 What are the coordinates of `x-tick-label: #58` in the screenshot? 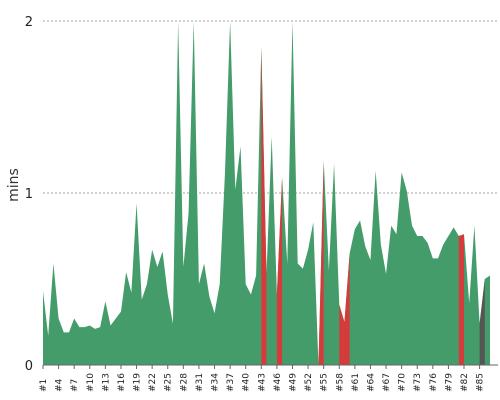 It's located at (340, 382).